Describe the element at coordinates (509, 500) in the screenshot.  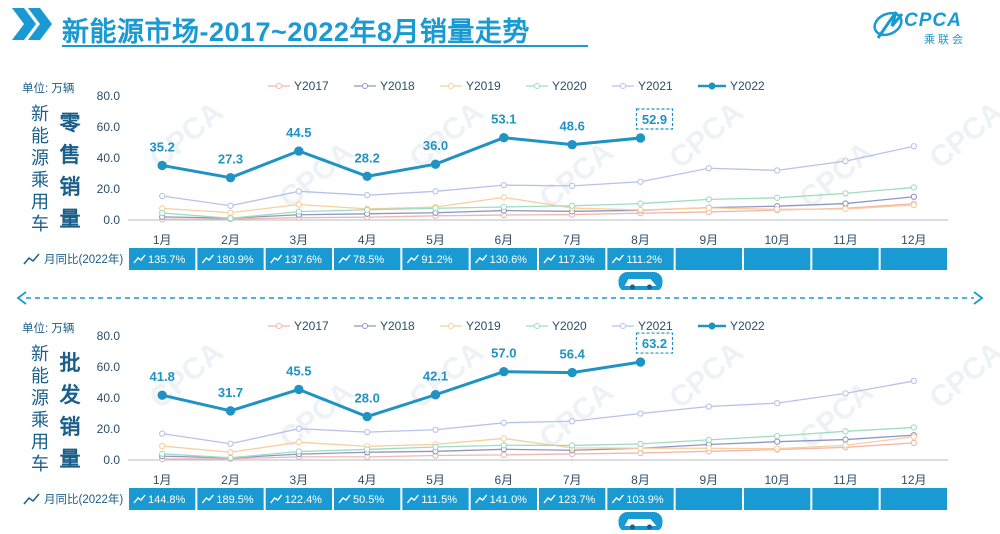
I see `yoy-value: 141.0%` at that location.